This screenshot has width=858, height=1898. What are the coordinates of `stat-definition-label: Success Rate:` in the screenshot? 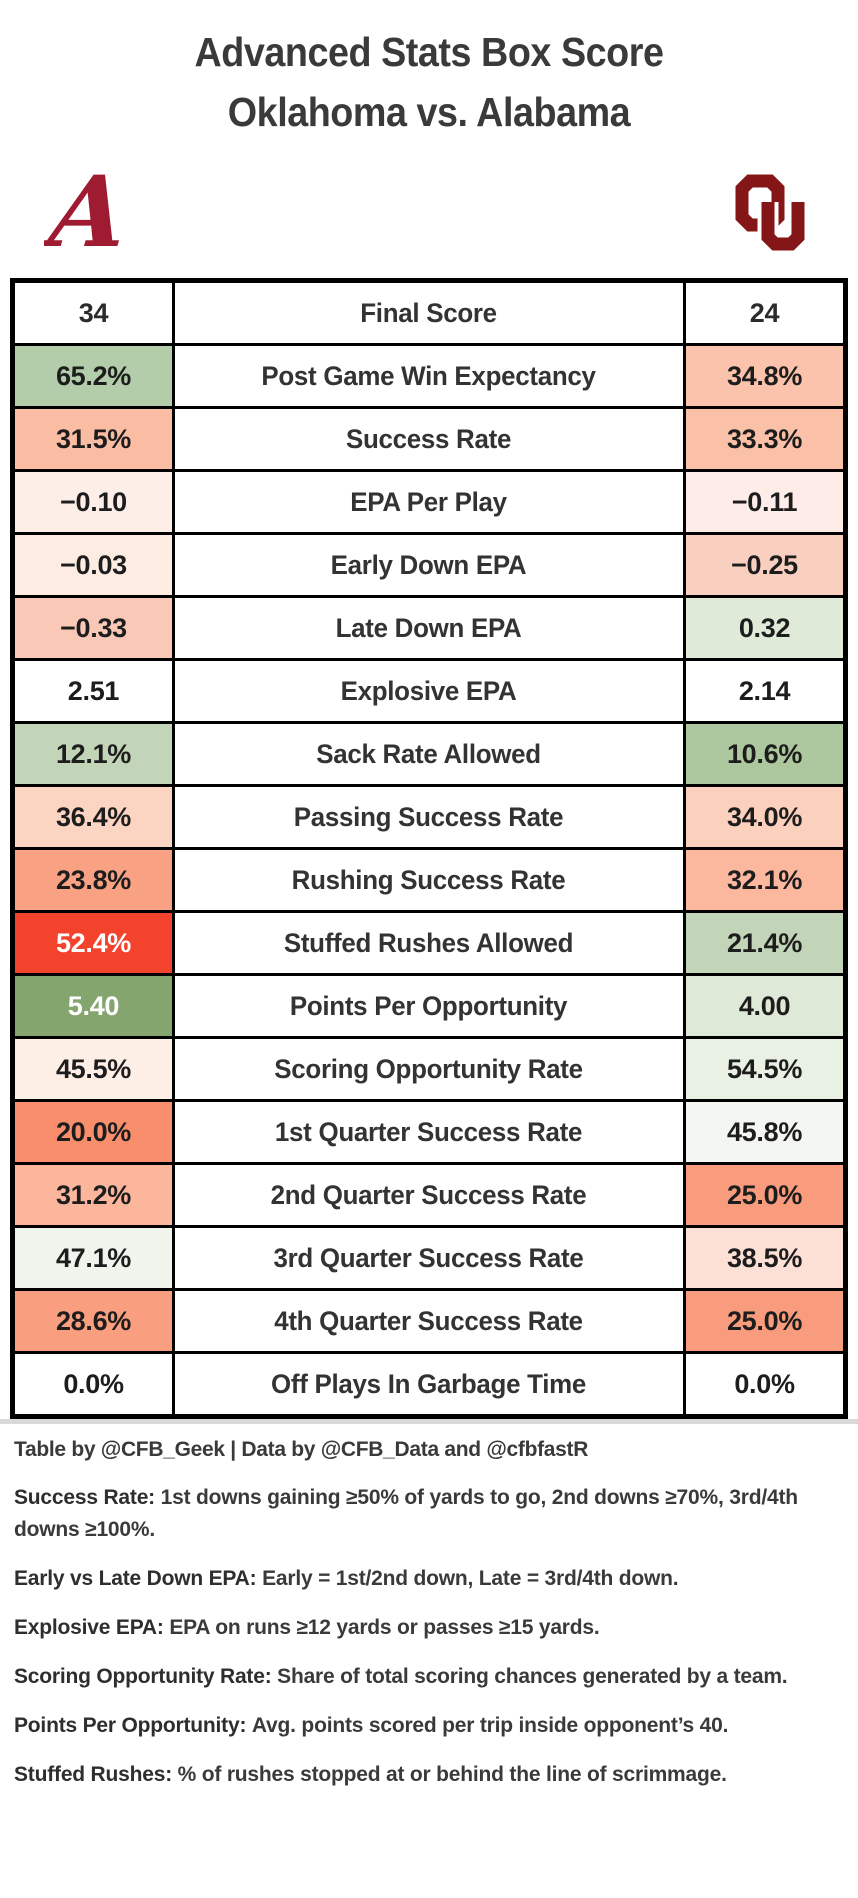 It's located at (87, 1497).